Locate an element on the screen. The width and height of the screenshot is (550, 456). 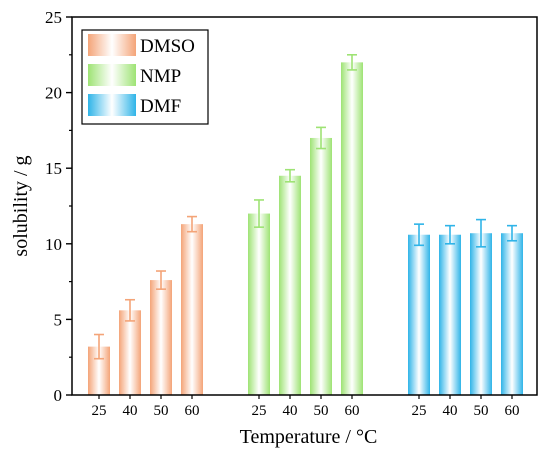
x-axis: 25 40 50 60 25 40 50 60 25 40 50 60 is located at coordinates (306, 407).